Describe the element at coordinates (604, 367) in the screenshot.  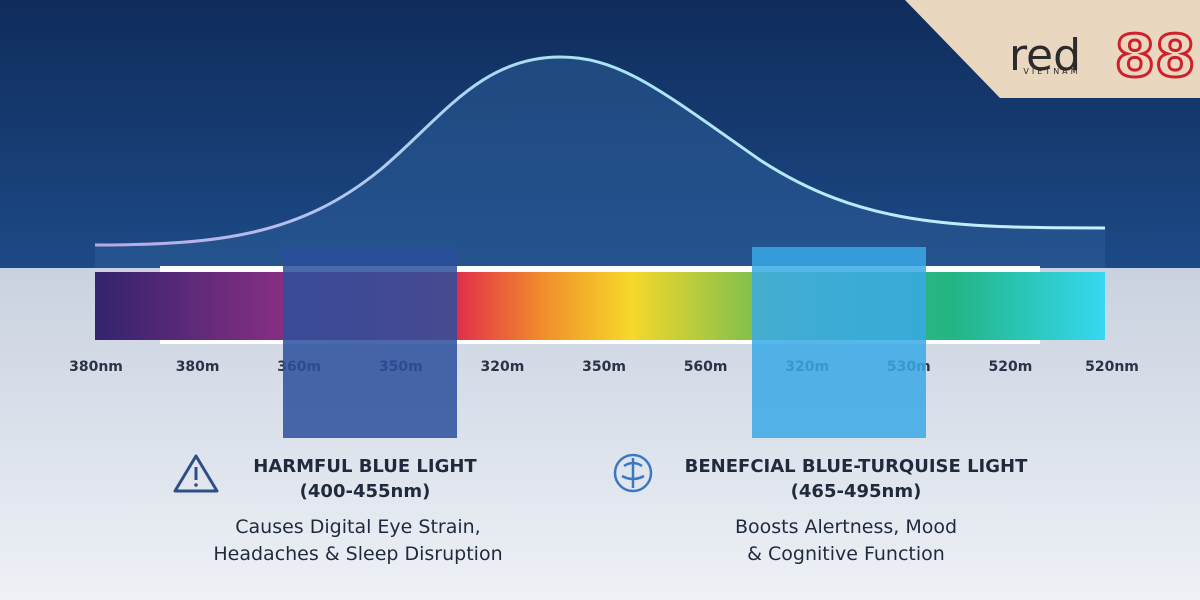
I see `spectrum-label: 350m` at that location.